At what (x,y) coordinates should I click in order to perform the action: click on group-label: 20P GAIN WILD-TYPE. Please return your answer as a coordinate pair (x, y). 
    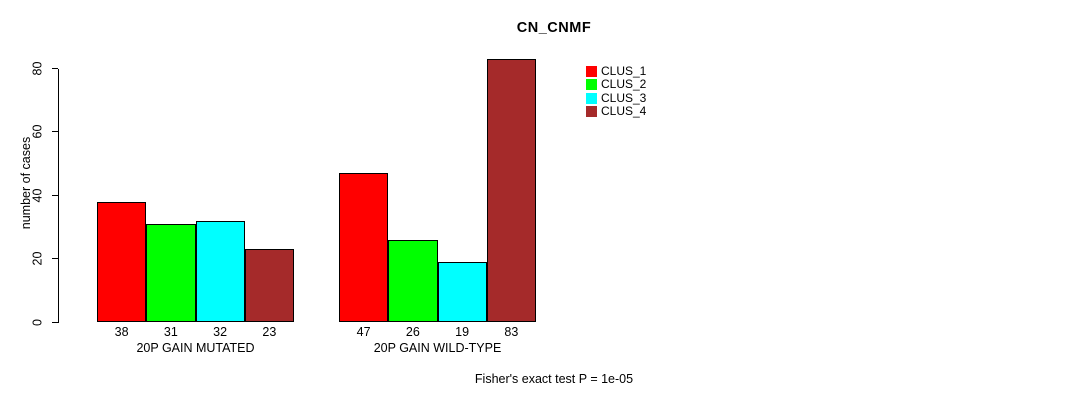
    Looking at the image, I should click on (437, 348).